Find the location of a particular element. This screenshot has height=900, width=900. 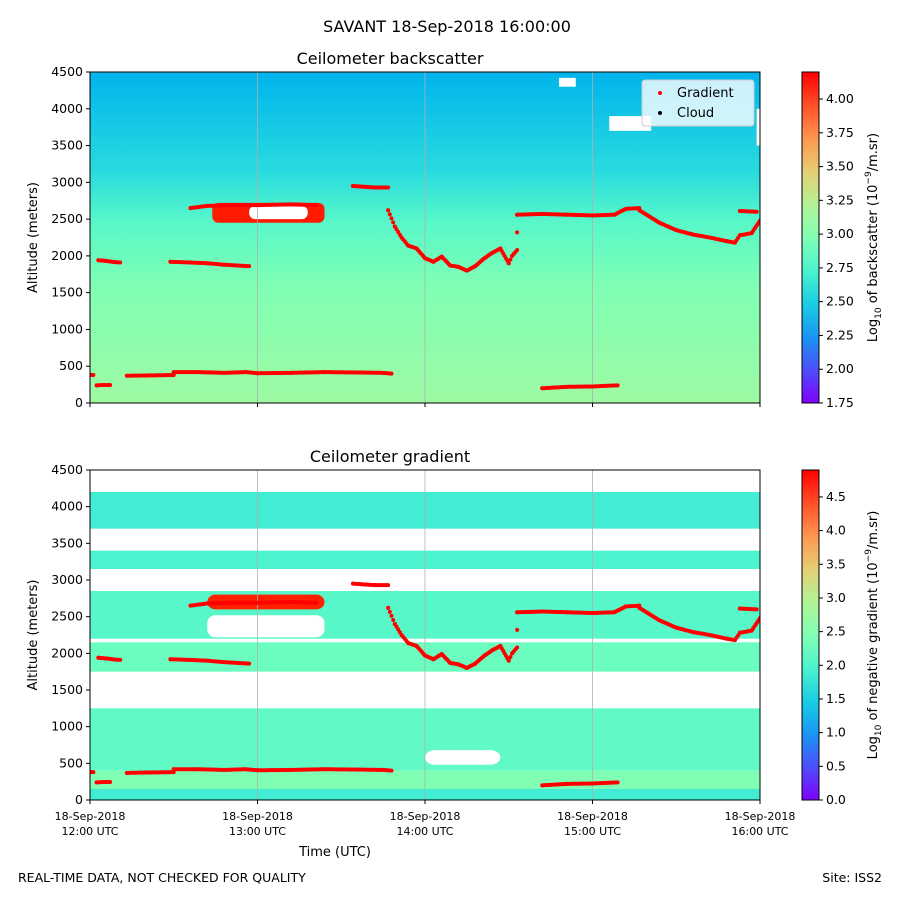

colorbar-tick-label: 4.5 is located at coordinates (836, 496).